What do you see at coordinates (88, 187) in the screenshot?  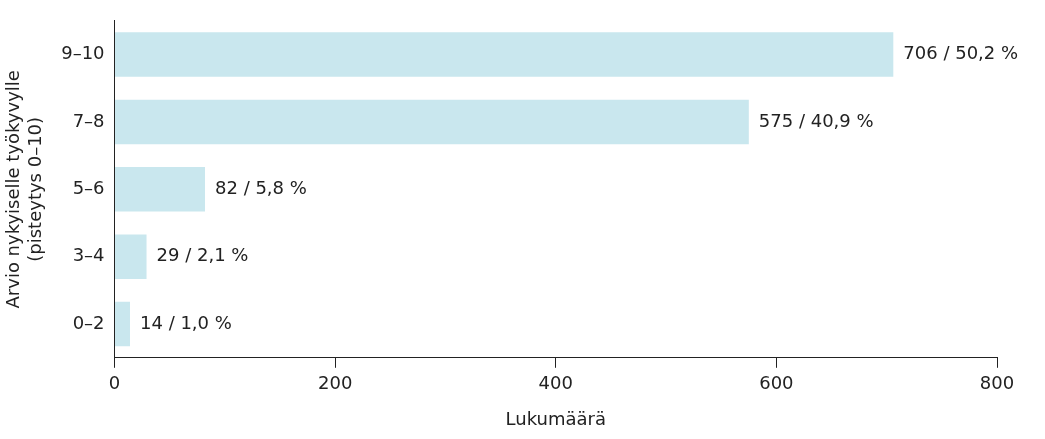 I see `y-tick-label: 5–6` at bounding box center [88, 187].